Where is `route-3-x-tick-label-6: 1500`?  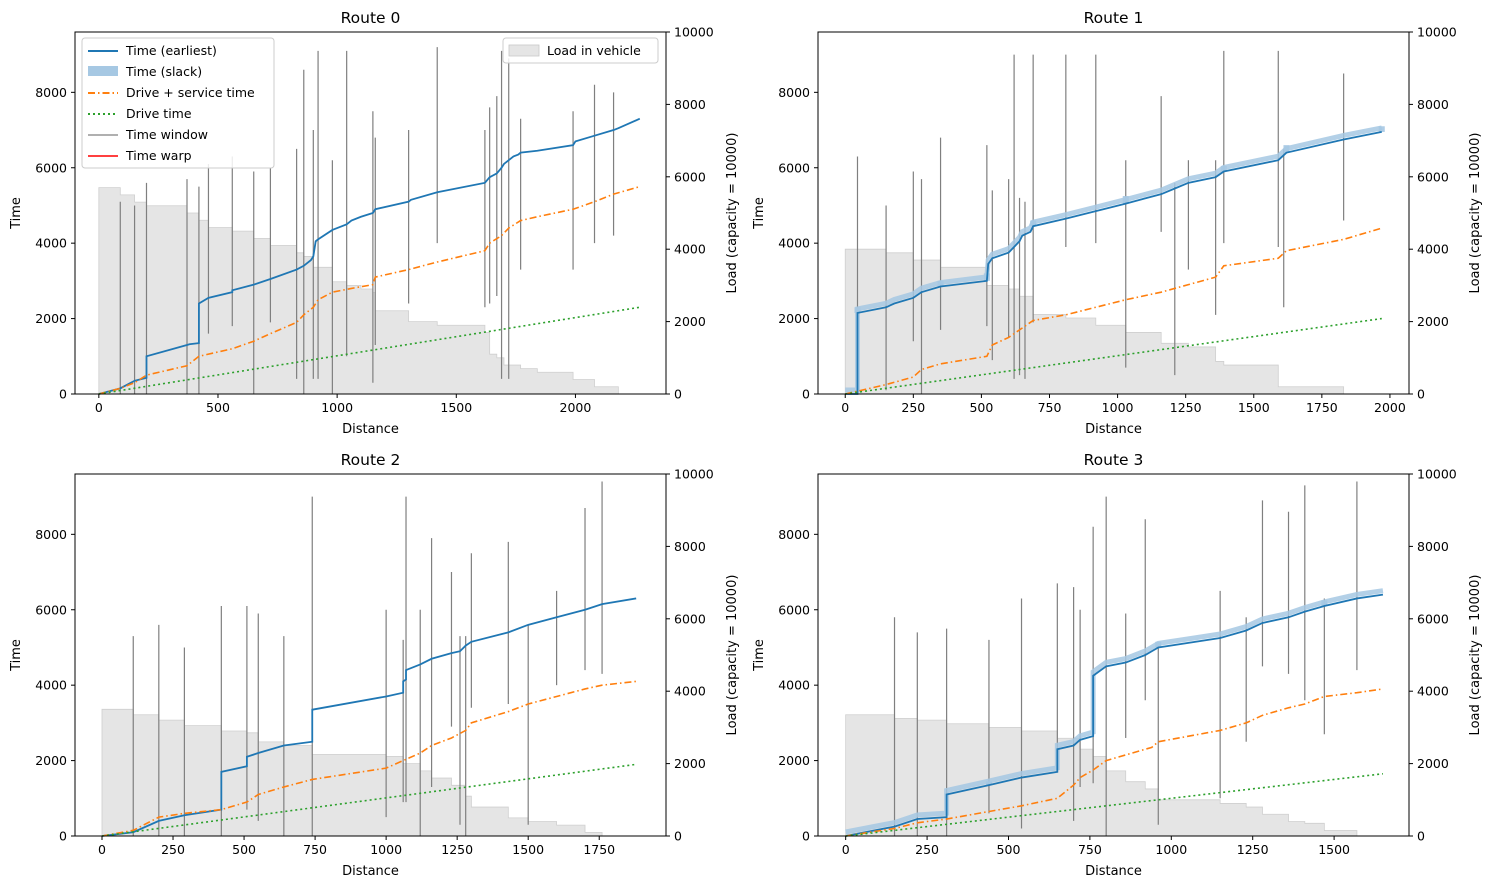 route-3-x-tick-label-6: 1500 is located at coordinates (1334, 849).